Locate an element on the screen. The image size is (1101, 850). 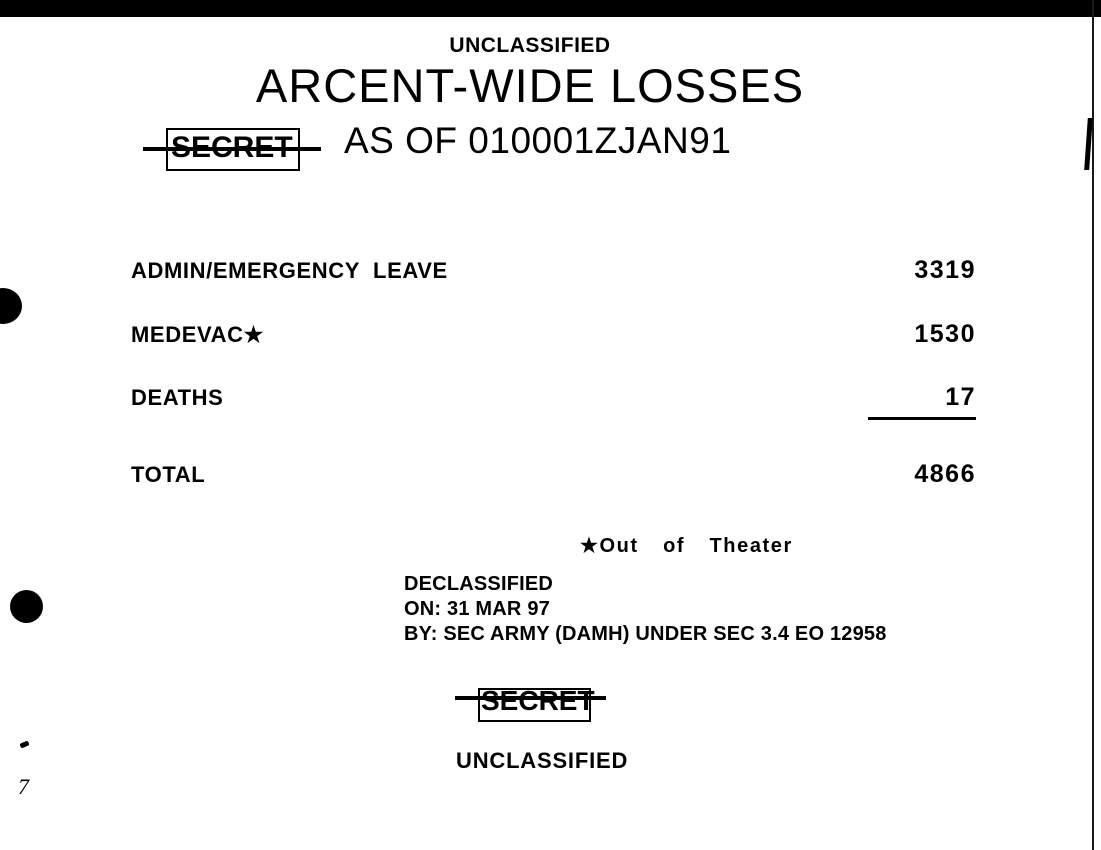
declass-line-status: DECLASSIFIED is located at coordinates (479, 584).